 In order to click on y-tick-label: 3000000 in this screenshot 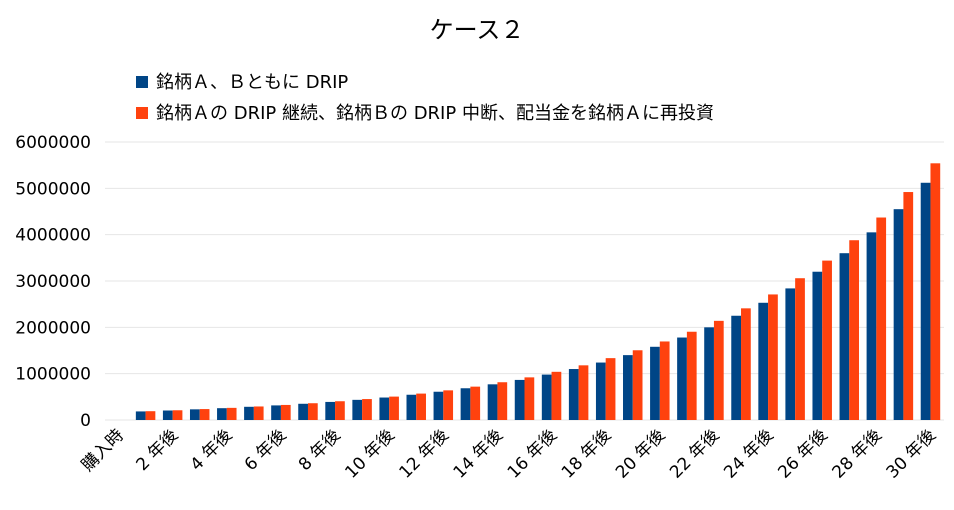, I will do `click(53, 282)`.